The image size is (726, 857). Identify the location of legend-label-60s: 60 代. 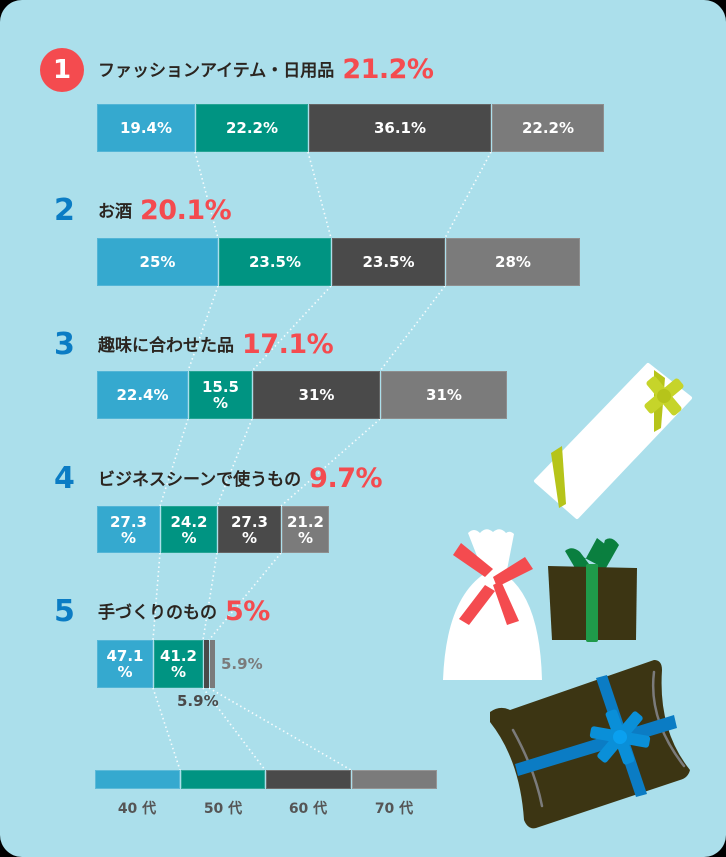
(308, 809).